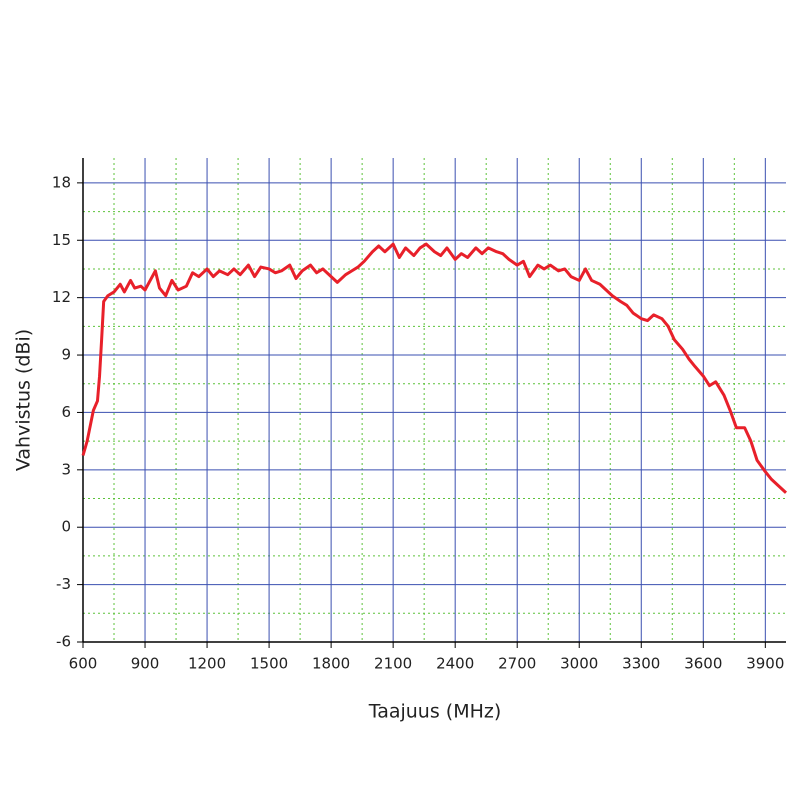 The image size is (800, 800). What do you see at coordinates (641, 664) in the screenshot?
I see `x-tick-label: 3300` at bounding box center [641, 664].